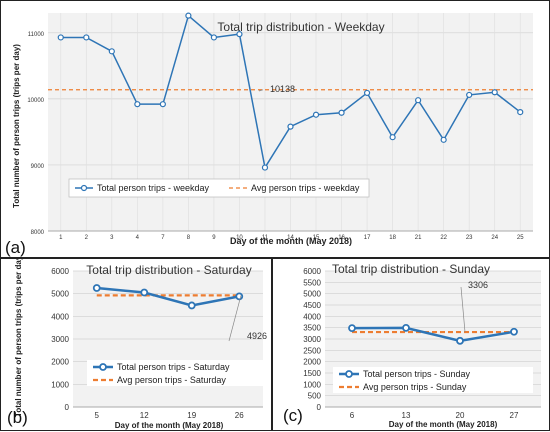 The image size is (550, 432). Describe the element at coordinates (144, 415) in the screenshot. I see `saturday-x-tick-label: 12` at that location.